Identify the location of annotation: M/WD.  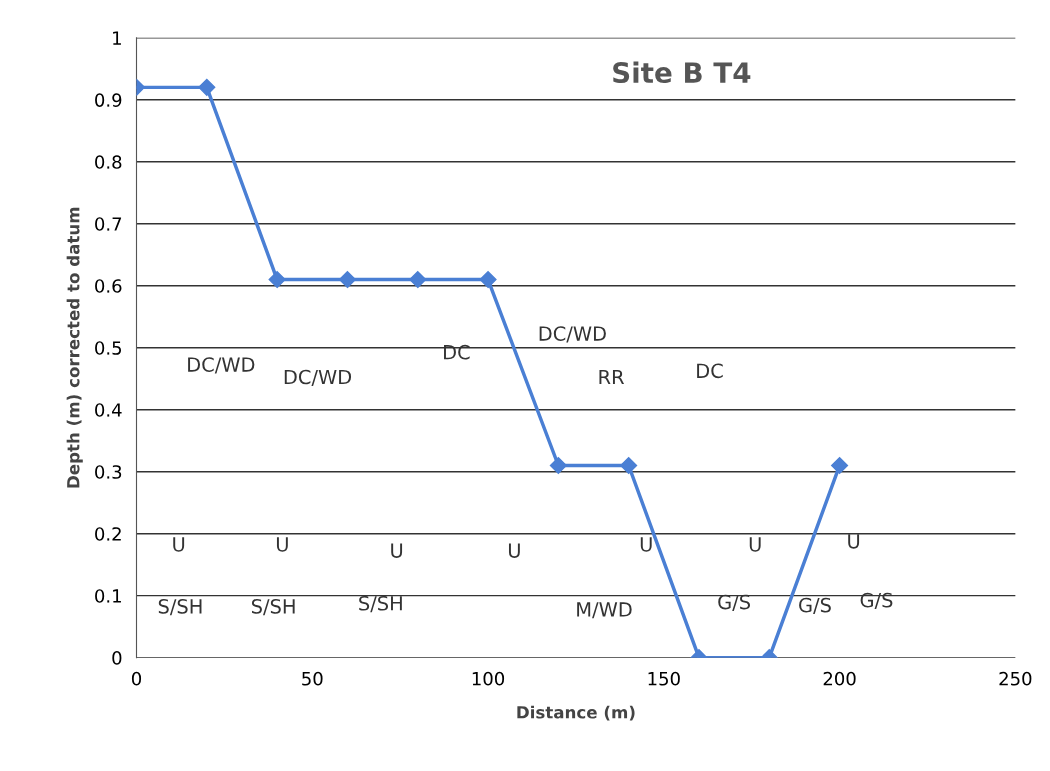
(604, 610).